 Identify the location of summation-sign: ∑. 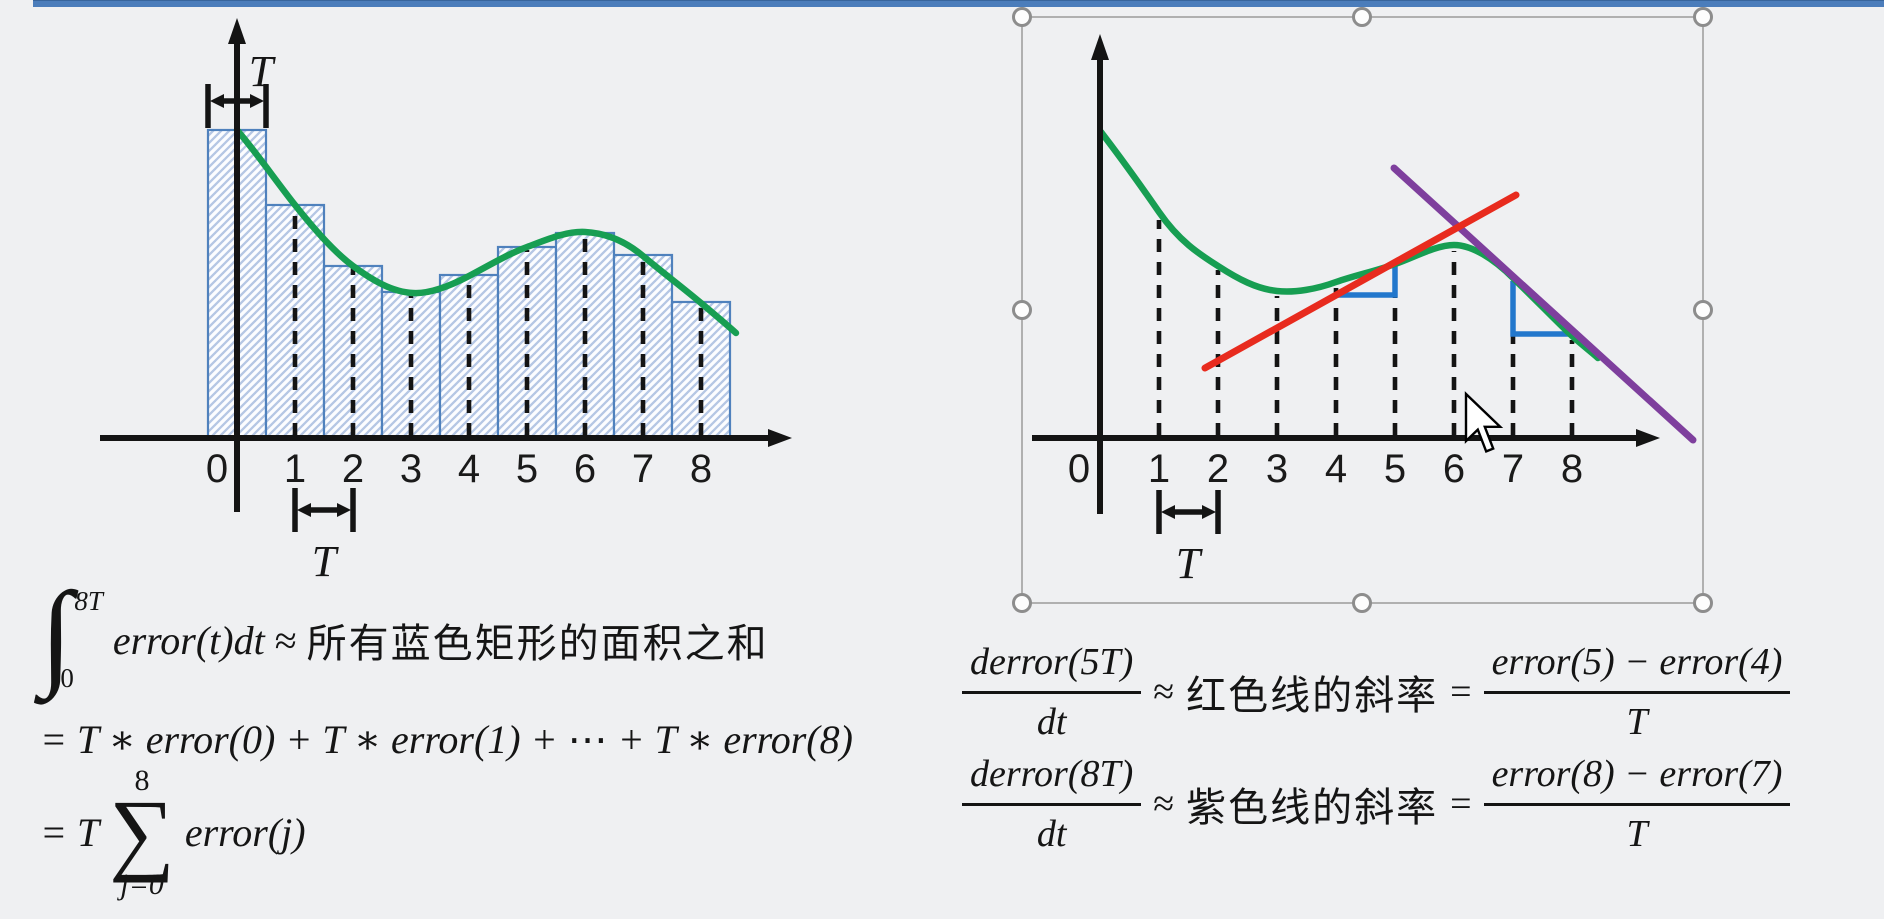
(142, 832).